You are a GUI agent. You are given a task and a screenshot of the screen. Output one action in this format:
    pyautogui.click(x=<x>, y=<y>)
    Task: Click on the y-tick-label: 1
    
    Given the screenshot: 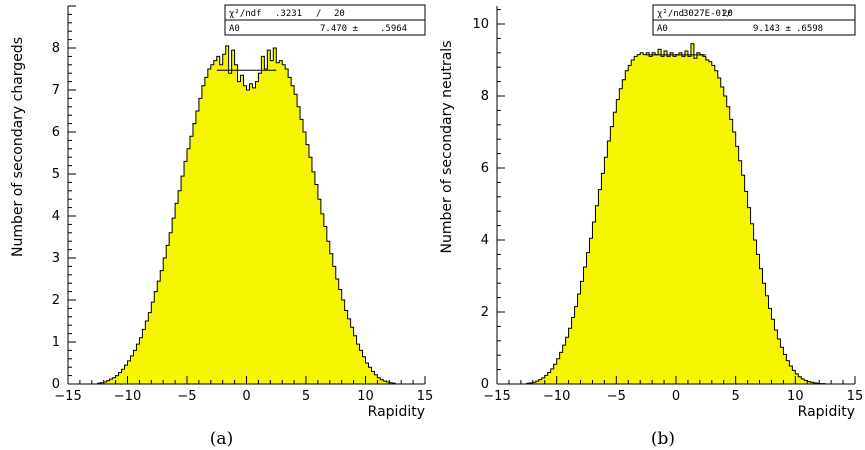 What is the action you would take?
    pyautogui.click(x=56, y=342)
    